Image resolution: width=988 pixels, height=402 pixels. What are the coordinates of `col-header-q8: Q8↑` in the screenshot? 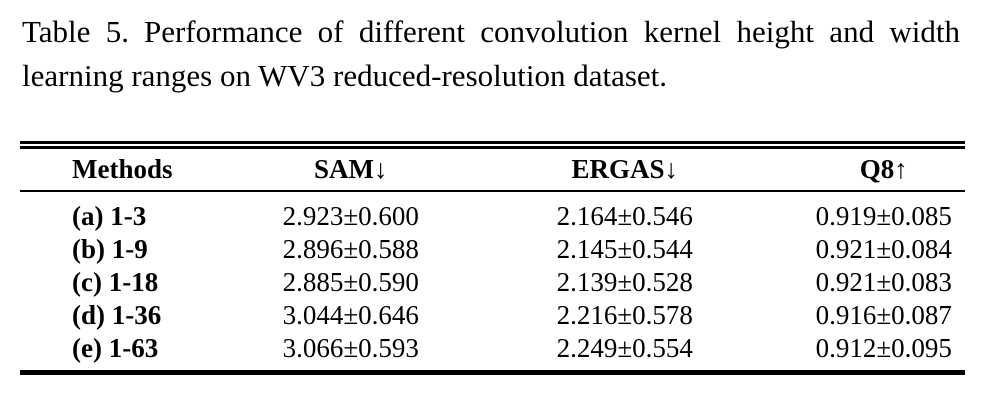 It's located at (865, 168).